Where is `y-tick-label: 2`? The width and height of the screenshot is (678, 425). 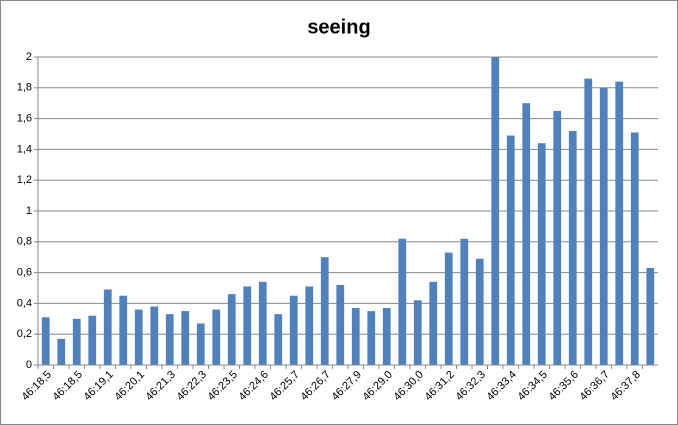
y-tick-label: 2 is located at coordinates (29, 57).